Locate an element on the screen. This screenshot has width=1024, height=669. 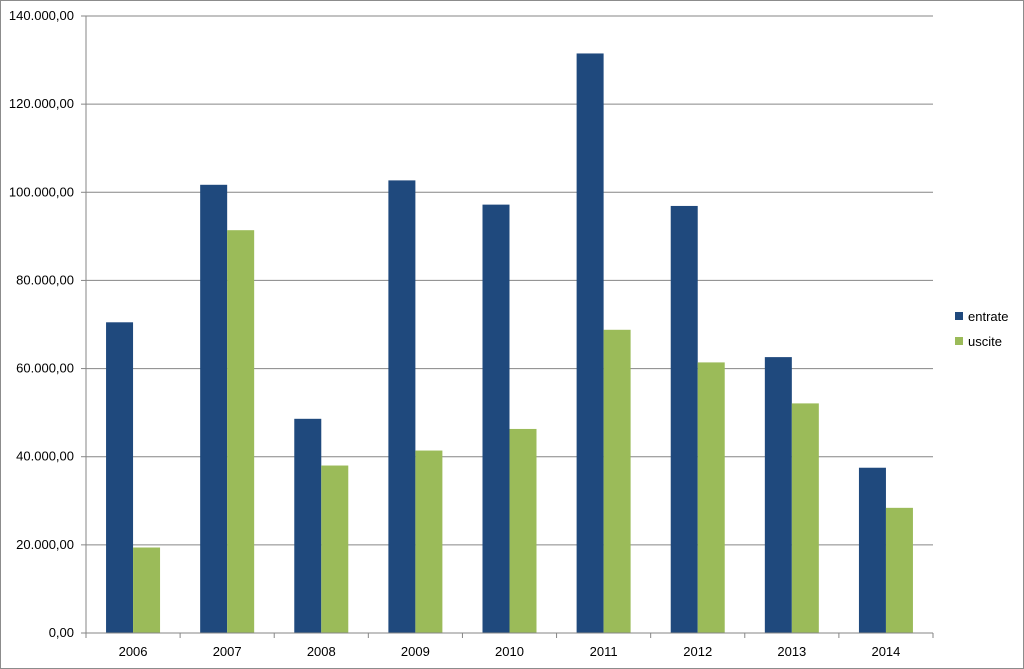
y-tick-label: 60.000,00 is located at coordinates (45, 368).